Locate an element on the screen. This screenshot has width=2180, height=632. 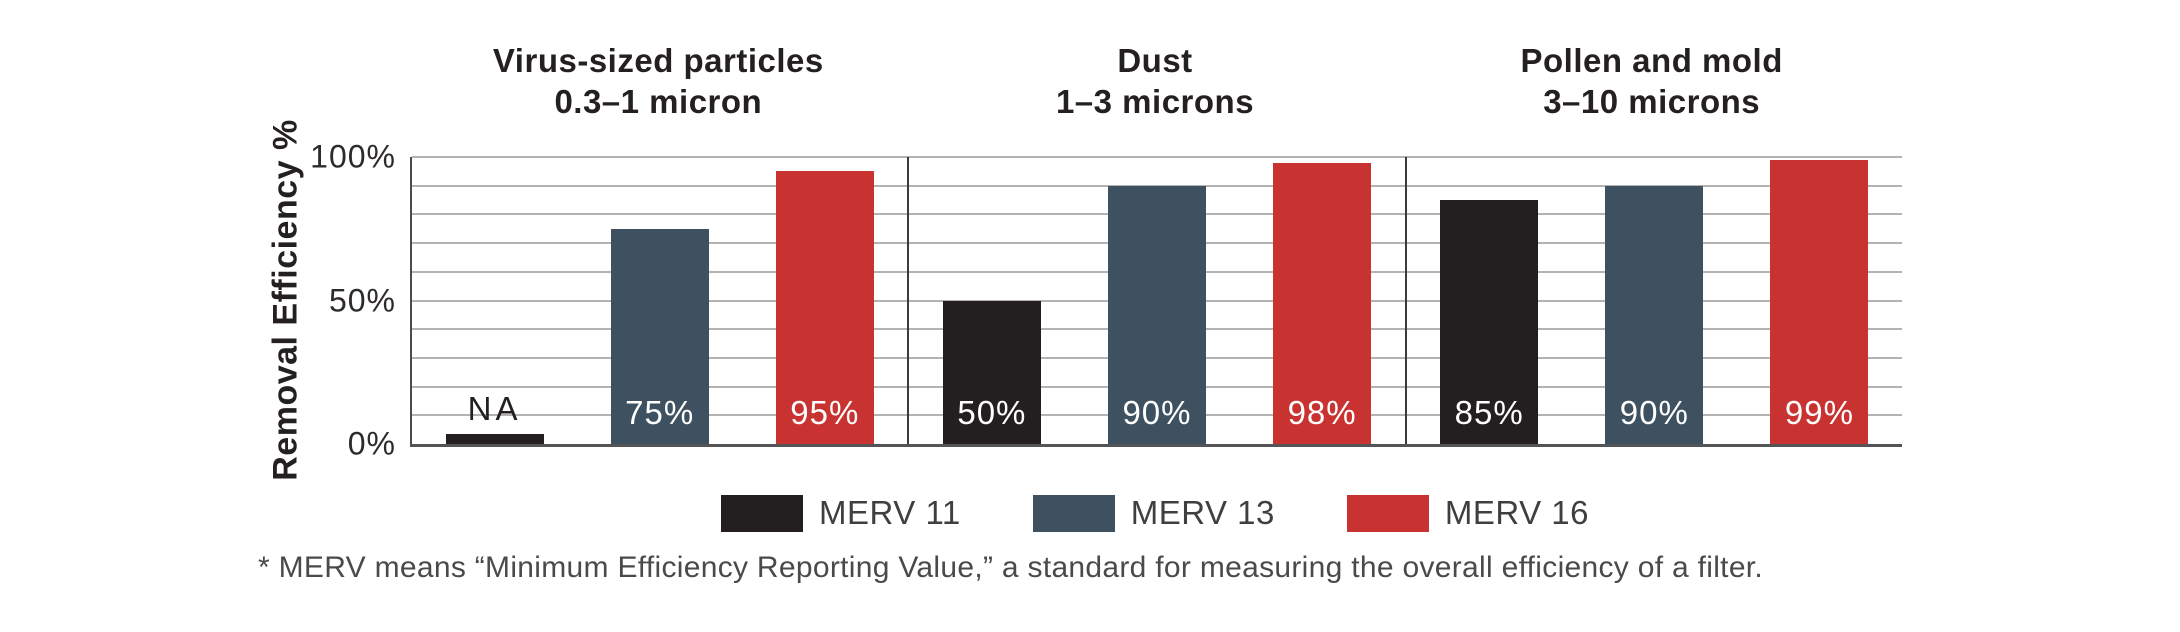
bar-value-label: NA is located at coordinates (494, 408).